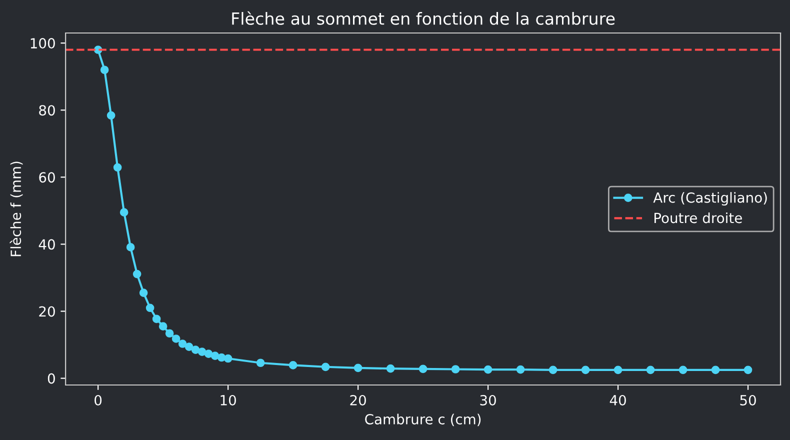  I want to click on legend-label: Poutre droite, so click(698, 218).